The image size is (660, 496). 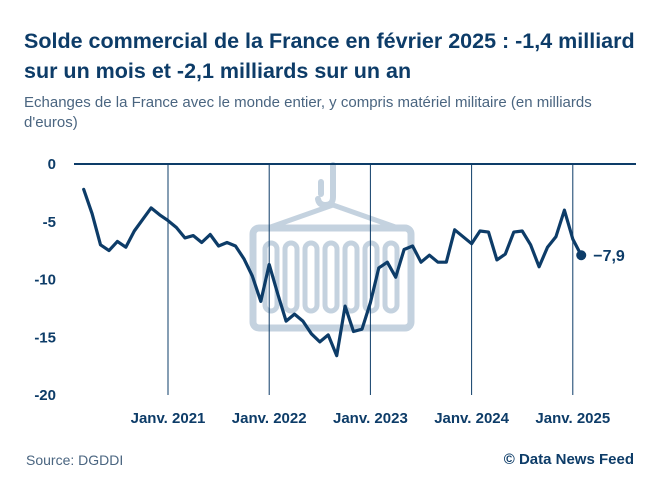 What do you see at coordinates (52, 164) in the screenshot?
I see `y-tick-label: 0` at bounding box center [52, 164].